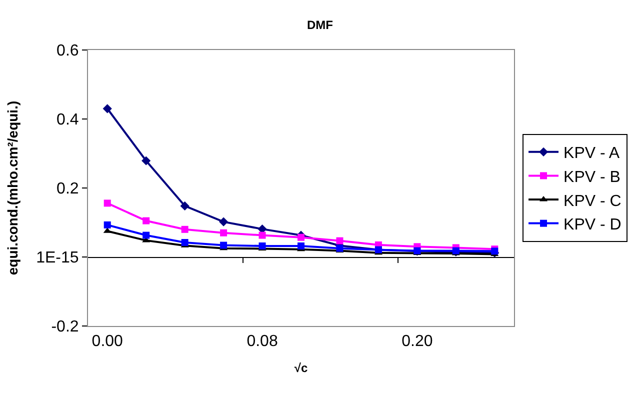 The image size is (640, 416). I want to click on x-tick-label: 0.00, so click(108, 341).